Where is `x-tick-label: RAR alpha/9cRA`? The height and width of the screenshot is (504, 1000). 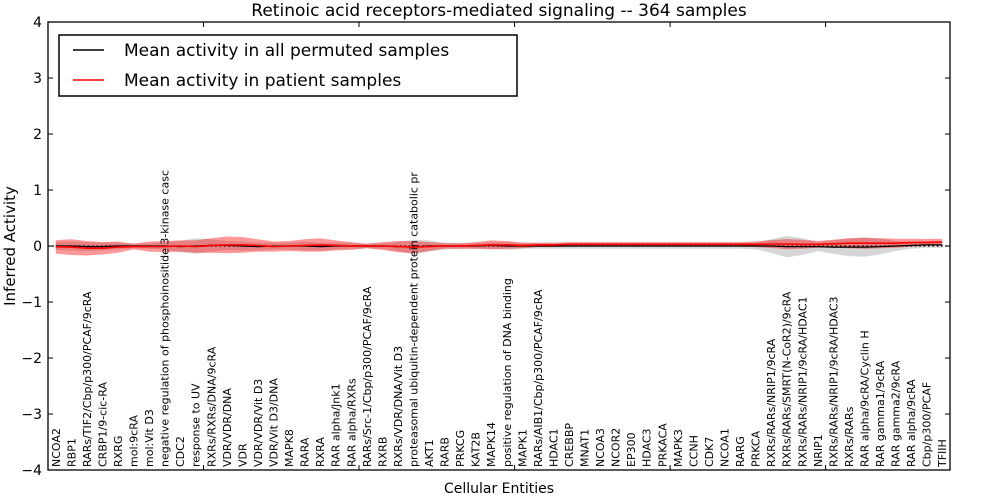 x-tick-label: RAR alpha/9cRA is located at coordinates (911, 423).